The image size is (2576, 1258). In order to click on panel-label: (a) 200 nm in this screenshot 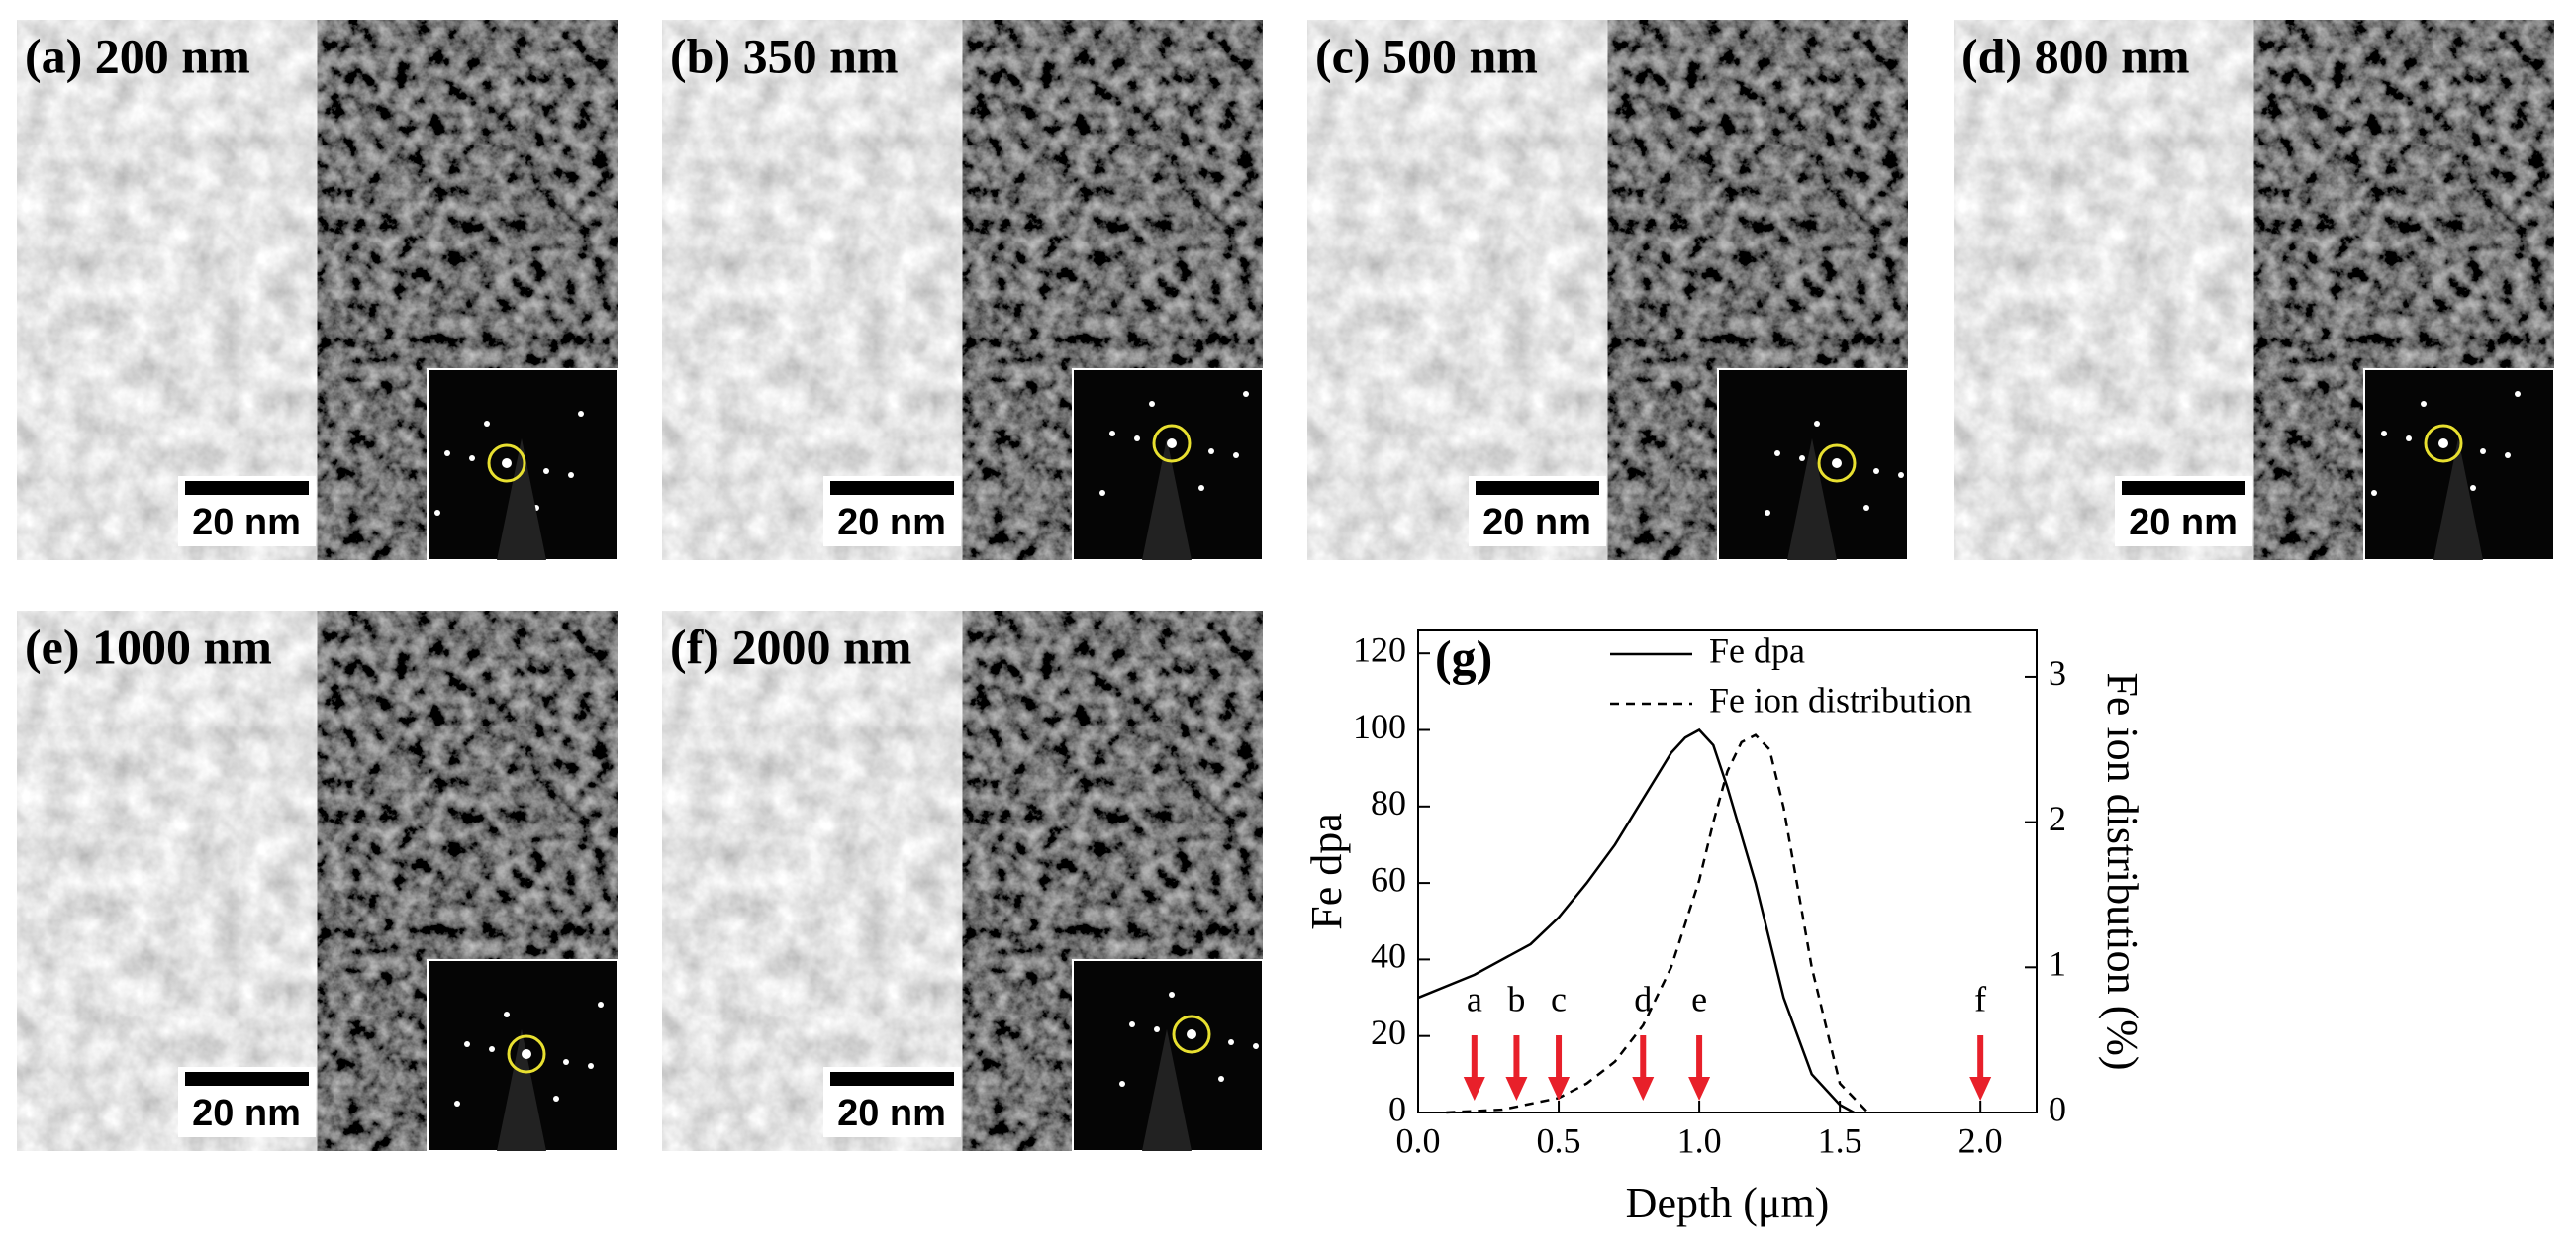, I will do `click(137, 55)`.